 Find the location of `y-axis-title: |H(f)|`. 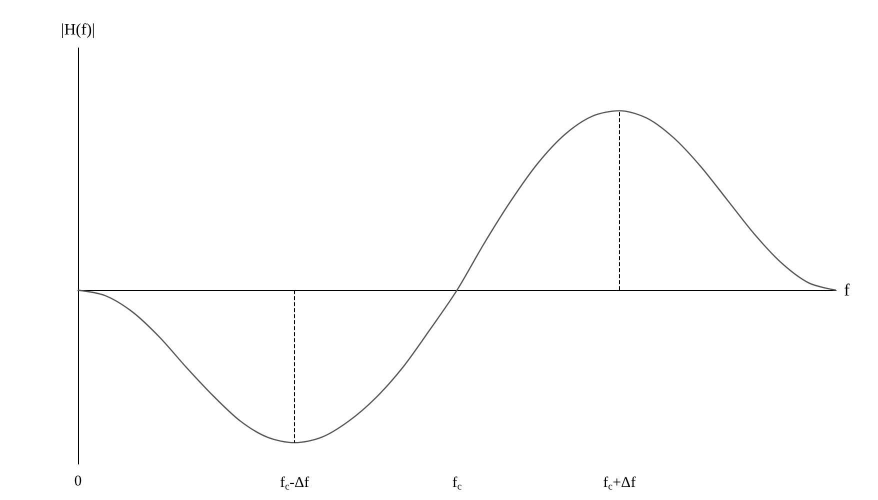

y-axis-title: |H(f)| is located at coordinates (78, 30).